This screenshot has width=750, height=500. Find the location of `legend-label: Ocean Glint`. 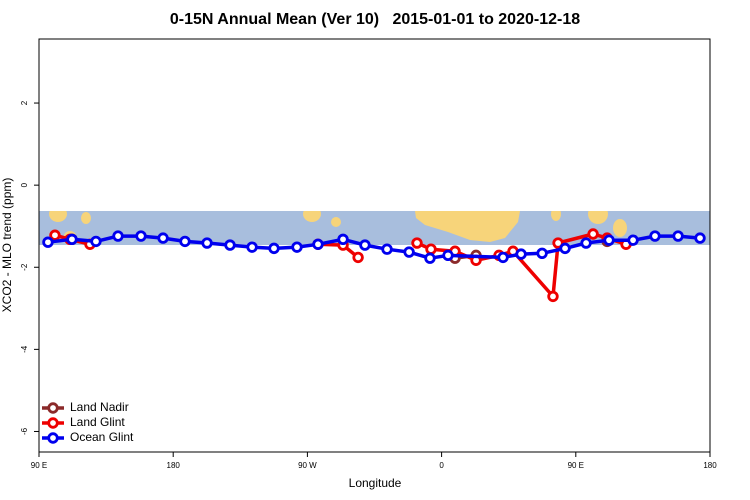

legend-label: Ocean Glint is located at coordinates (102, 437).